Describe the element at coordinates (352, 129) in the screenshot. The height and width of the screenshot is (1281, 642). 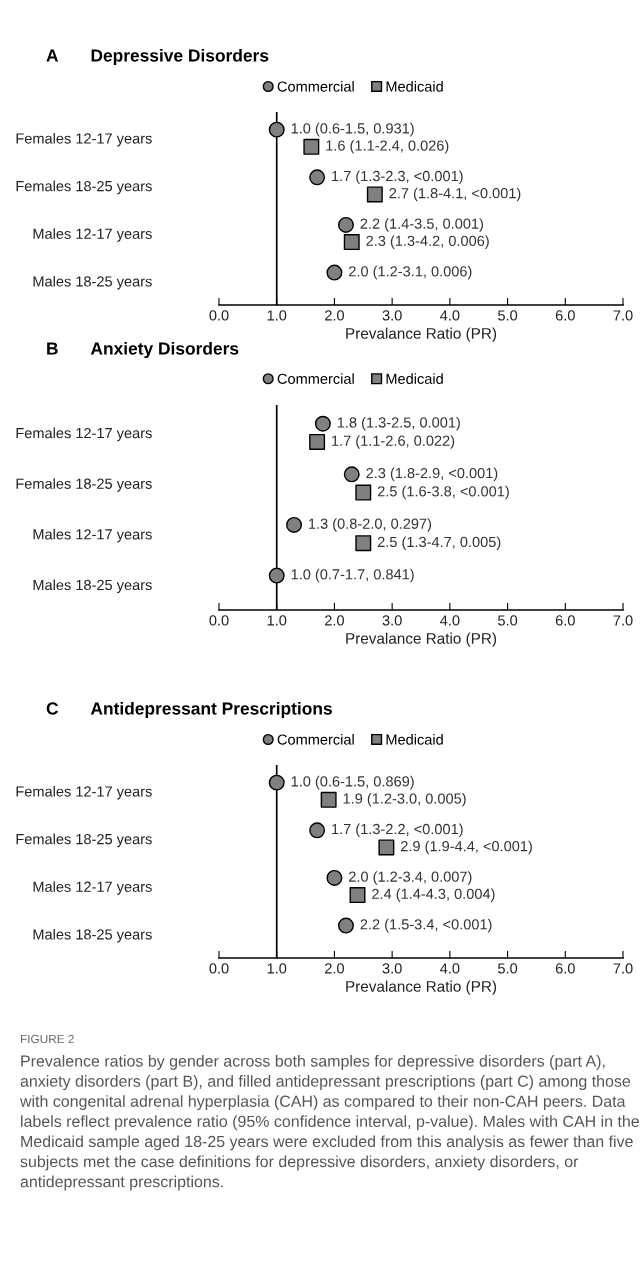
I see `data-label: 1.0 (0.6-1.5, 0.931)` at that location.